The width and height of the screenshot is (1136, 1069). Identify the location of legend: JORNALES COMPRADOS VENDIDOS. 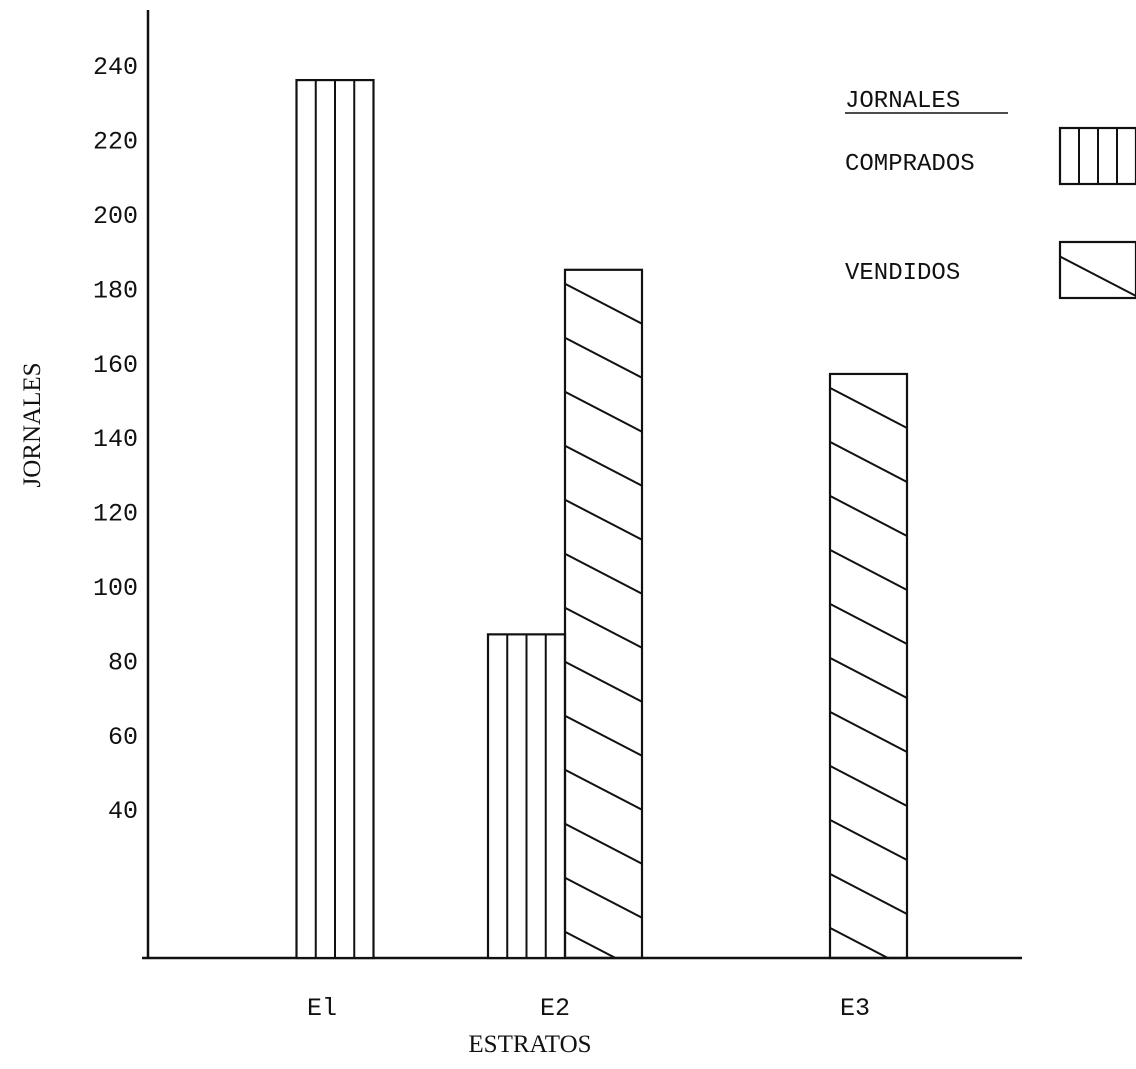
(990, 194).